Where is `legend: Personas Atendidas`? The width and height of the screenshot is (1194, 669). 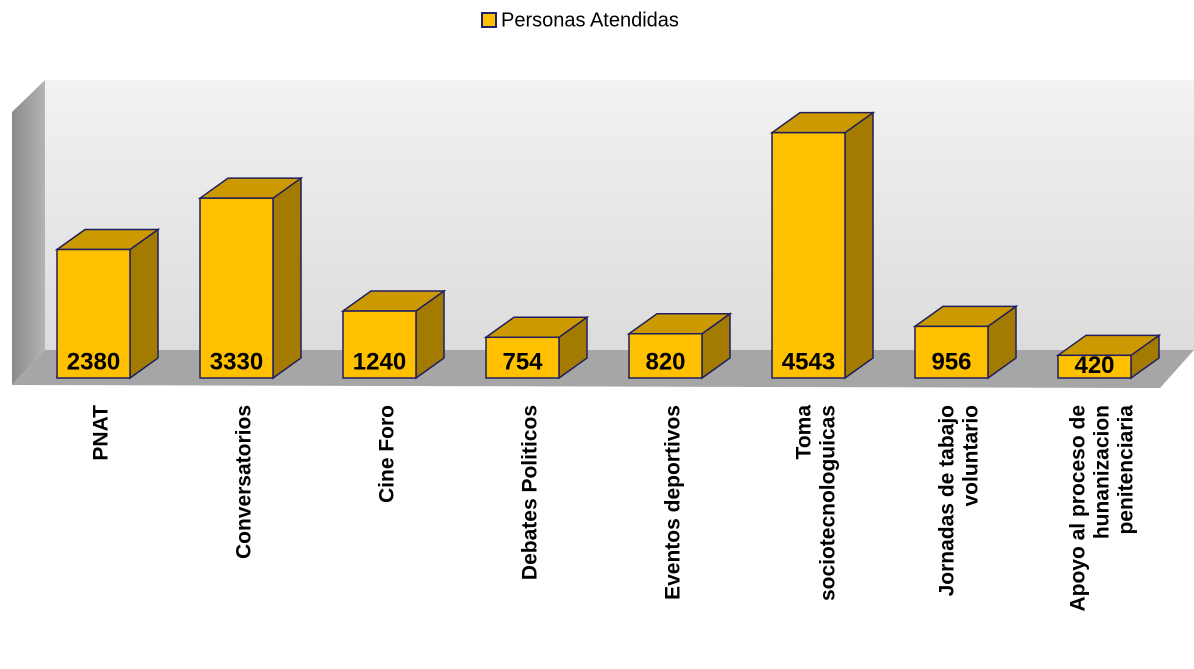
legend: Personas Atendidas is located at coordinates (580, 20).